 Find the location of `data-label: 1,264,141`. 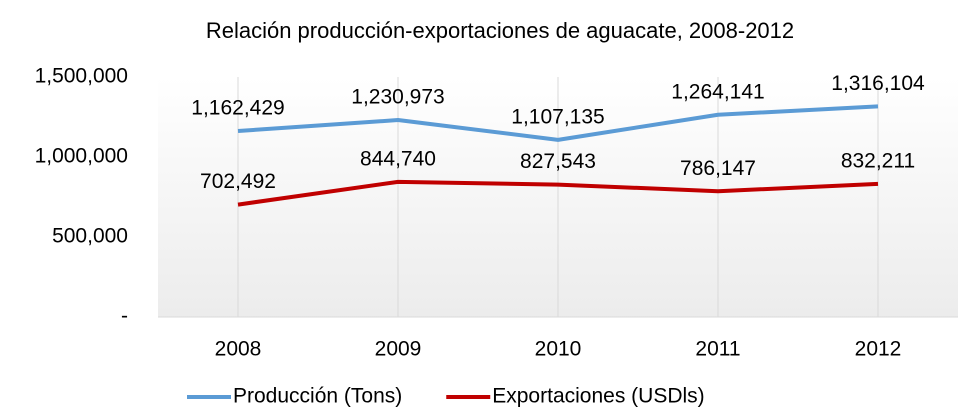

data-label: 1,264,141 is located at coordinates (717, 91).